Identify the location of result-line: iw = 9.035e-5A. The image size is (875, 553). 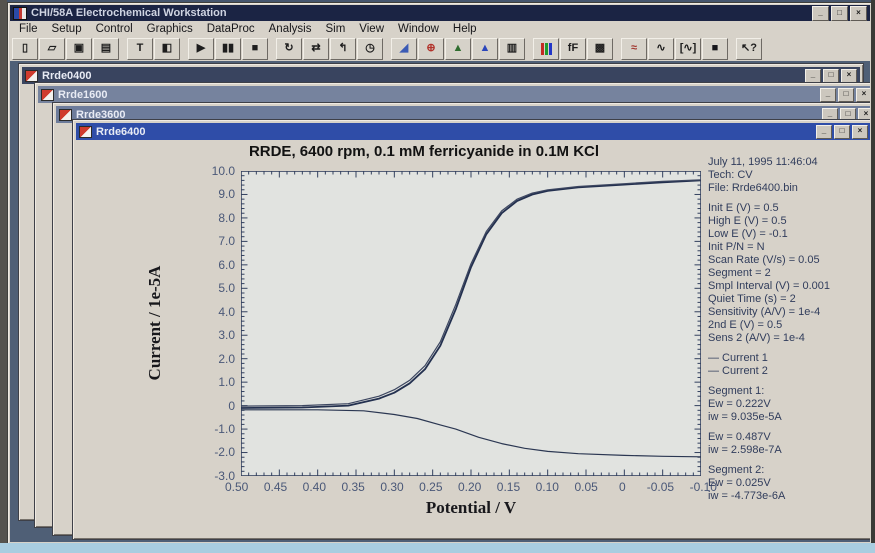
(745, 417).